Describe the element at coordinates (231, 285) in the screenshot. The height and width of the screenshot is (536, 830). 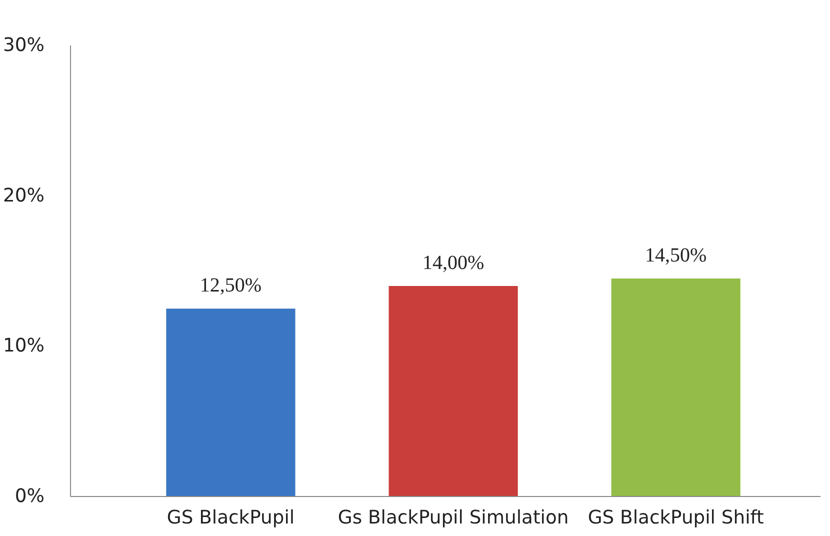
I see `data-label: 12,50%` at that location.